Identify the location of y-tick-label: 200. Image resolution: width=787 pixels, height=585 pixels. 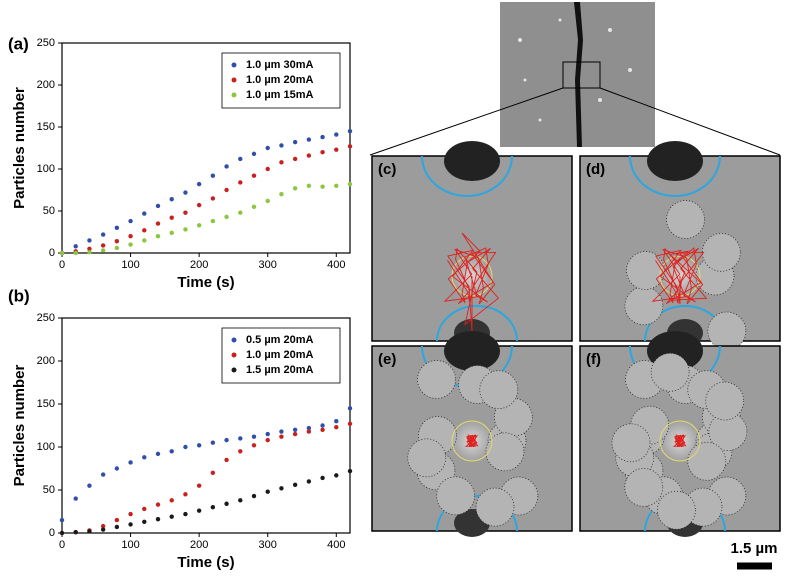
(46, 85).